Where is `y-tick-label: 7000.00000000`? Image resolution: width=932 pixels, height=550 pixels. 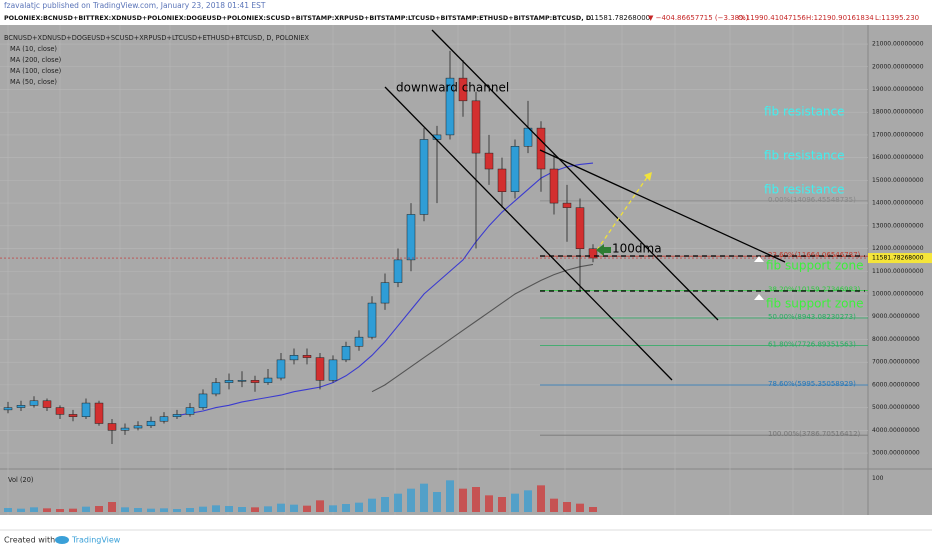 y-tick-label: 7000.00000000 is located at coordinates (896, 362).